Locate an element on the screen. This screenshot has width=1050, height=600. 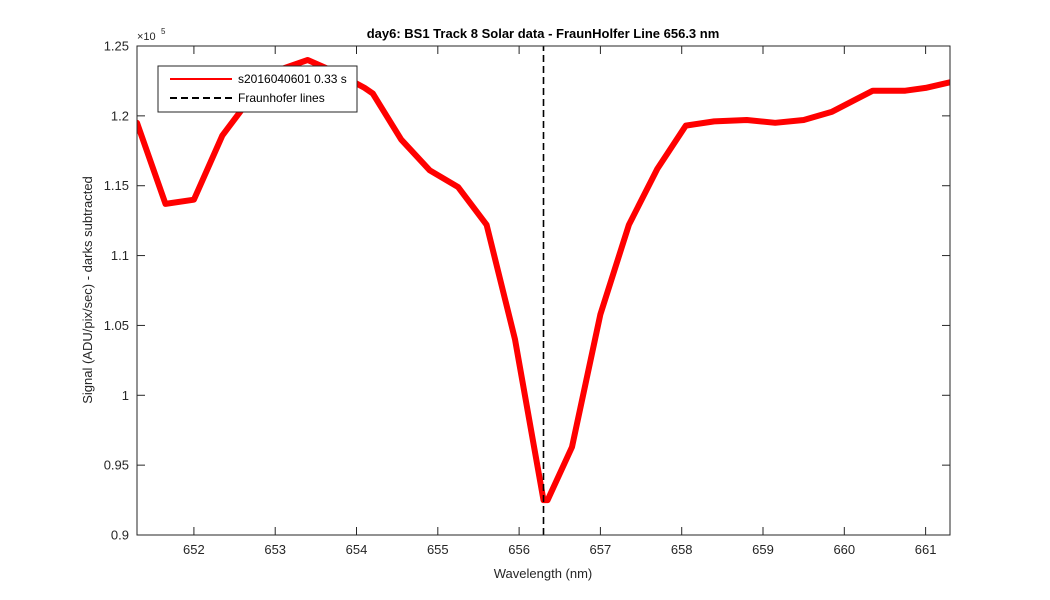
x-tick-label: 652 is located at coordinates (194, 549).